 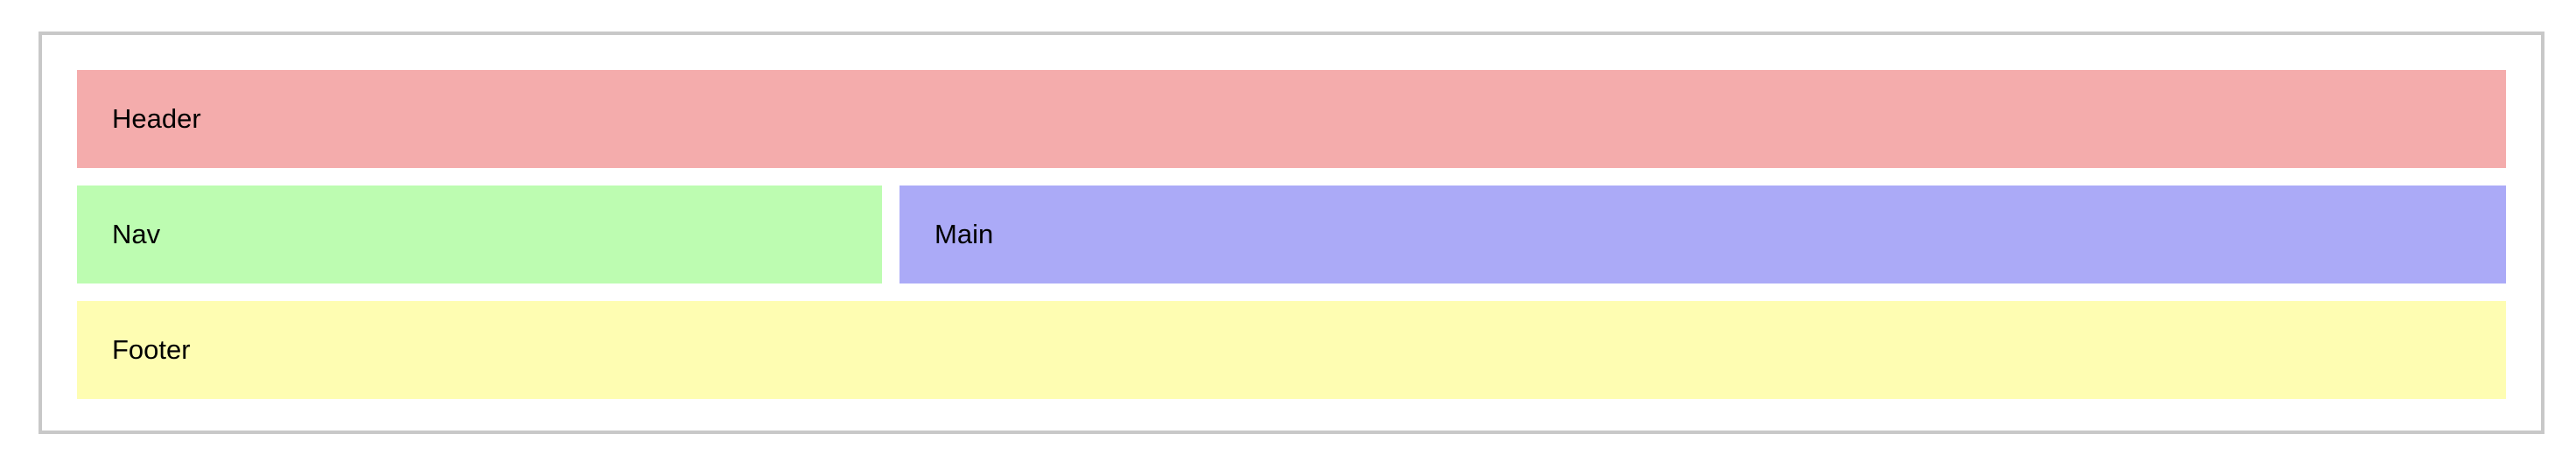 I want to click on main-region: Main, so click(x=1703, y=235).